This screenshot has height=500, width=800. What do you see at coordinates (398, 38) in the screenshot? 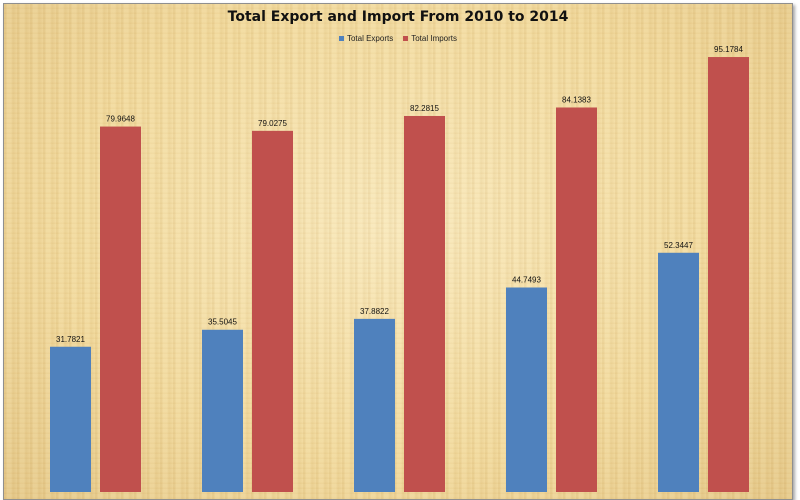
I see `chart-legend: Total Exports Total Imports` at bounding box center [398, 38].